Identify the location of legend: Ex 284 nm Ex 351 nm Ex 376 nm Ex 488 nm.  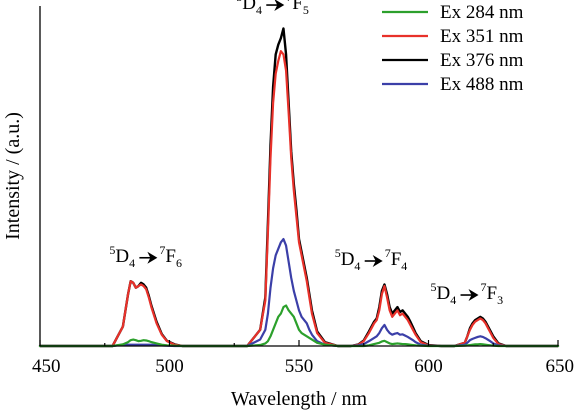
(453, 48).